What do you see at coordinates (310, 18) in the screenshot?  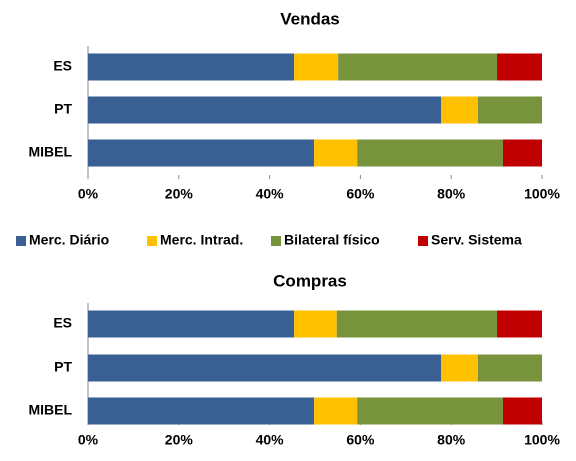 I see `chart-title: Vendas` at bounding box center [310, 18].